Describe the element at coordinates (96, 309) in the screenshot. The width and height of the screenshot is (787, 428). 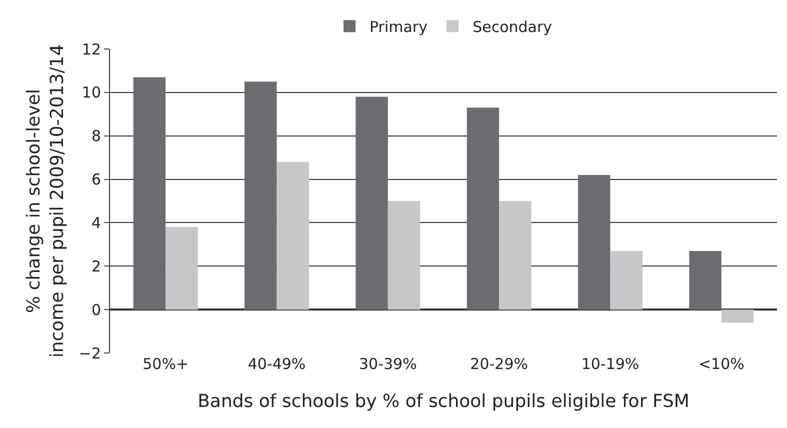
I see `y-tick-label: 0` at that location.